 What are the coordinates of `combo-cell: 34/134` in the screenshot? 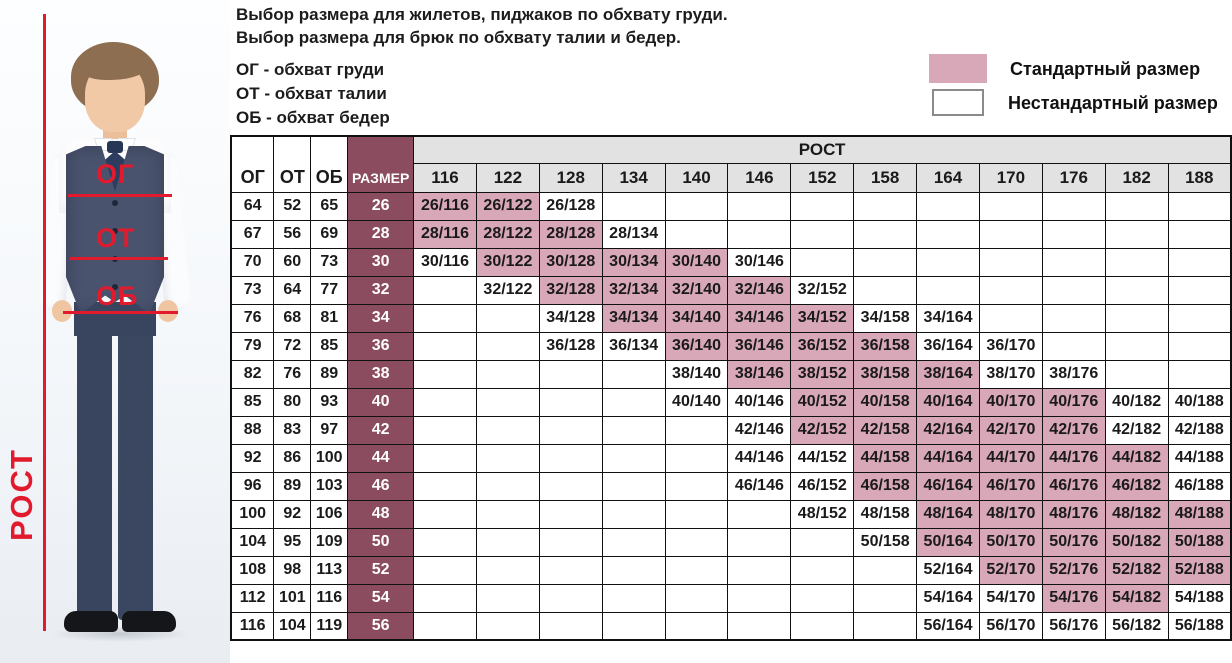 It's located at (633, 318).